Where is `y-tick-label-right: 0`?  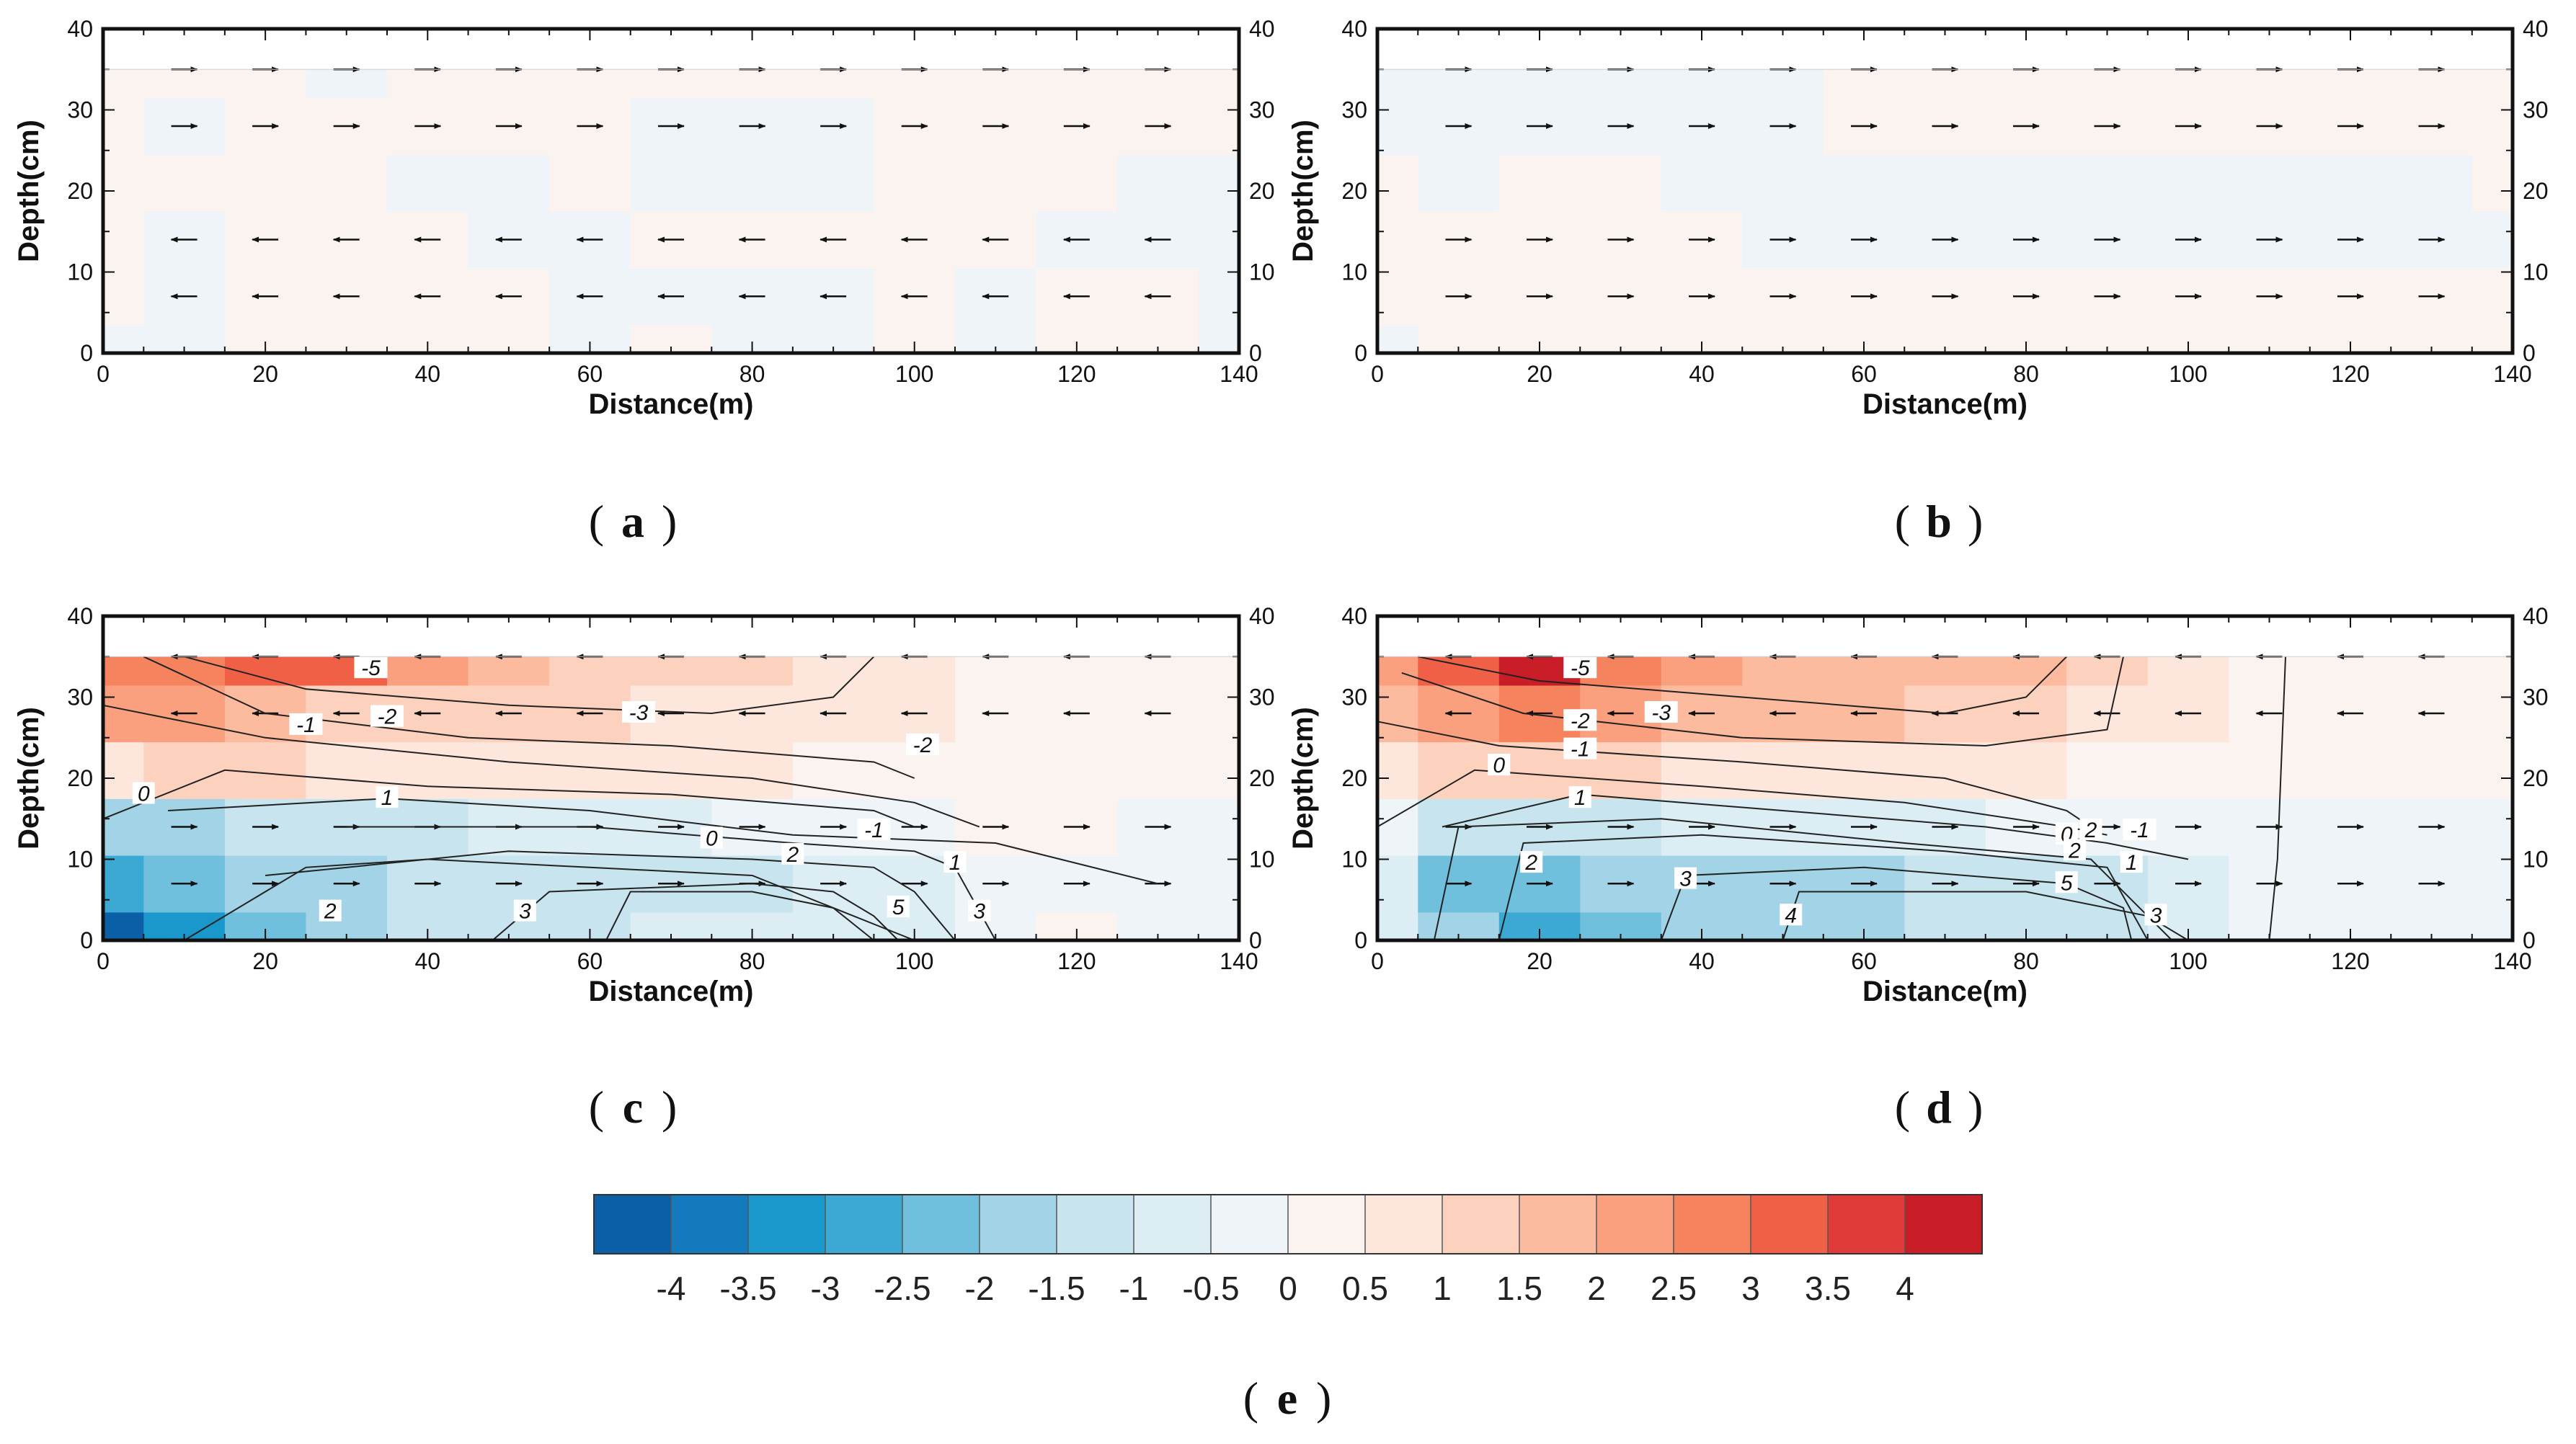 y-tick-label-right: 0 is located at coordinates (2529, 353).